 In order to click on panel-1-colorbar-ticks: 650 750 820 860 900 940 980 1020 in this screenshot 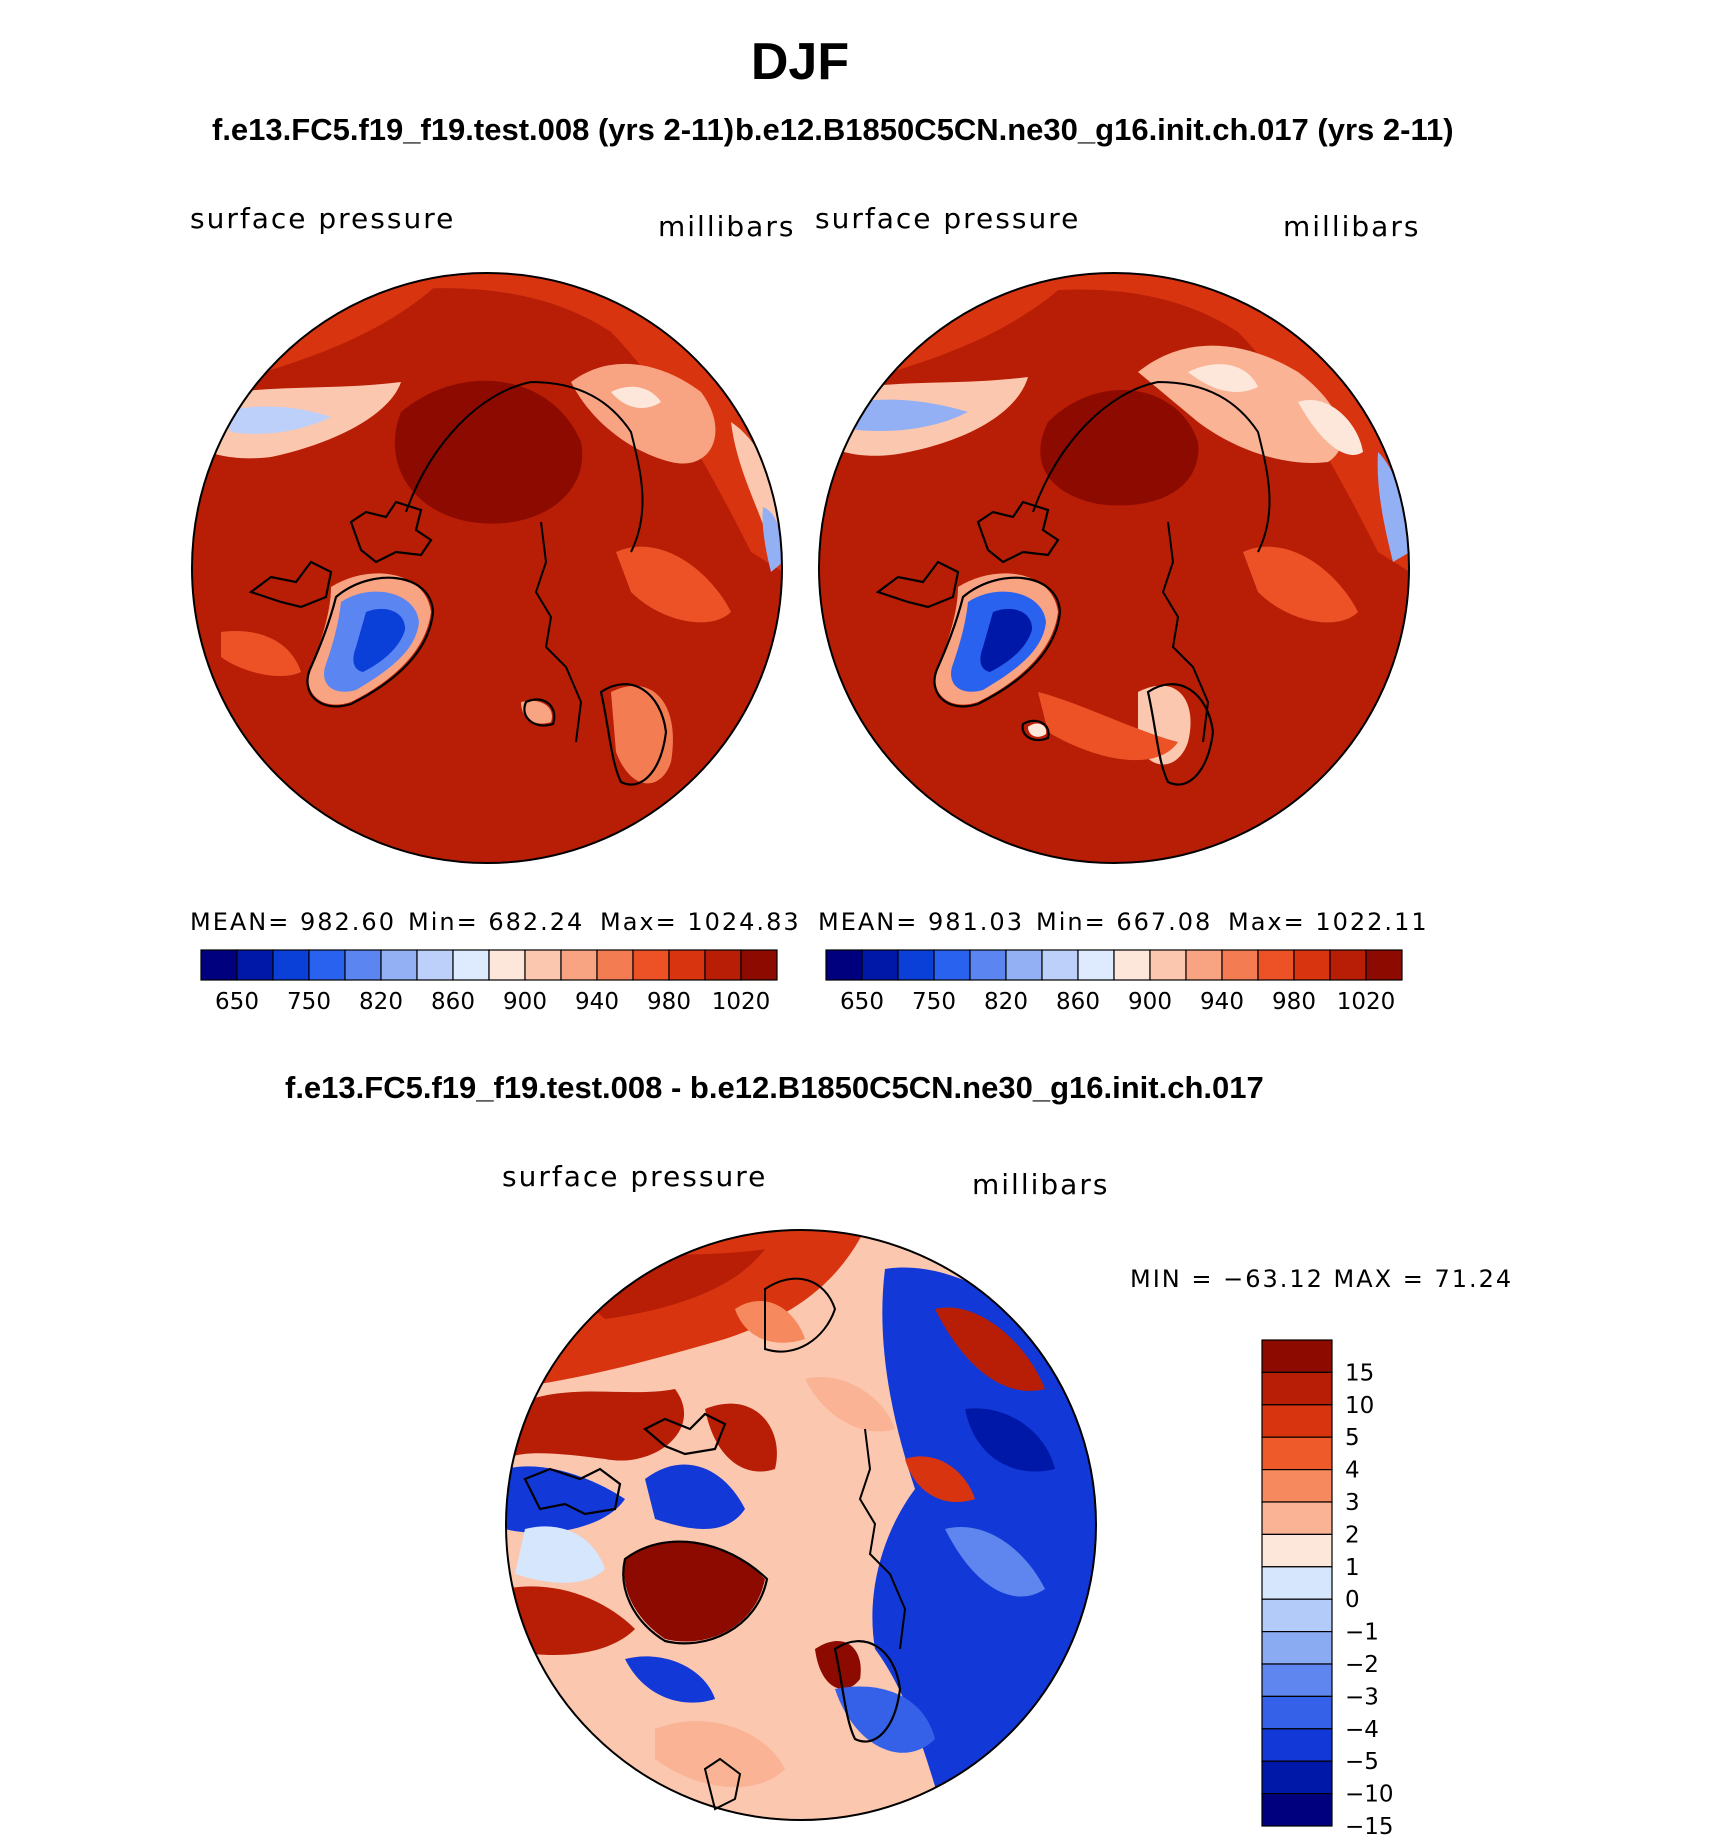, I will do `click(493, 1002)`.